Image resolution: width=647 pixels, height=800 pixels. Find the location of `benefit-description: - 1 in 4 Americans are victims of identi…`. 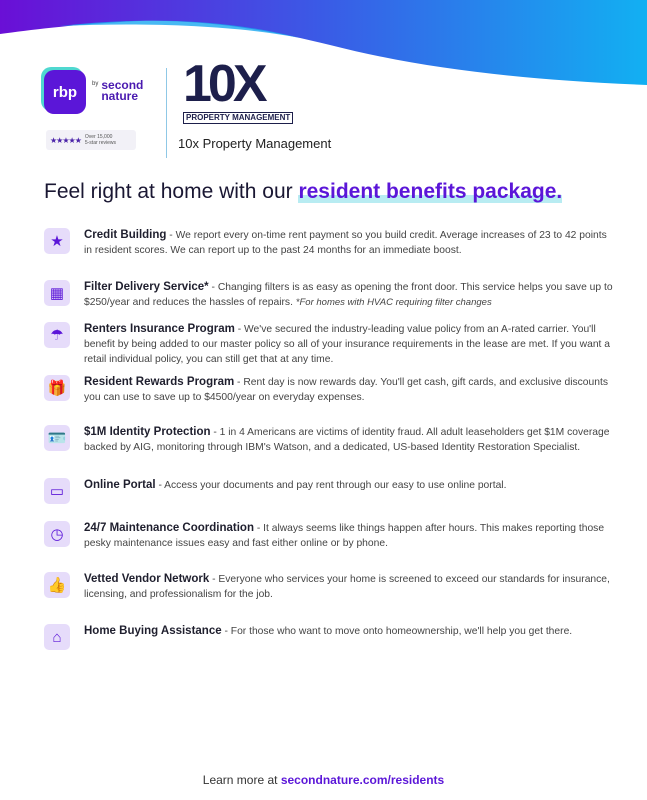

benefit-description: - 1 in 4 Americans are victims of identi… is located at coordinates (347, 440).